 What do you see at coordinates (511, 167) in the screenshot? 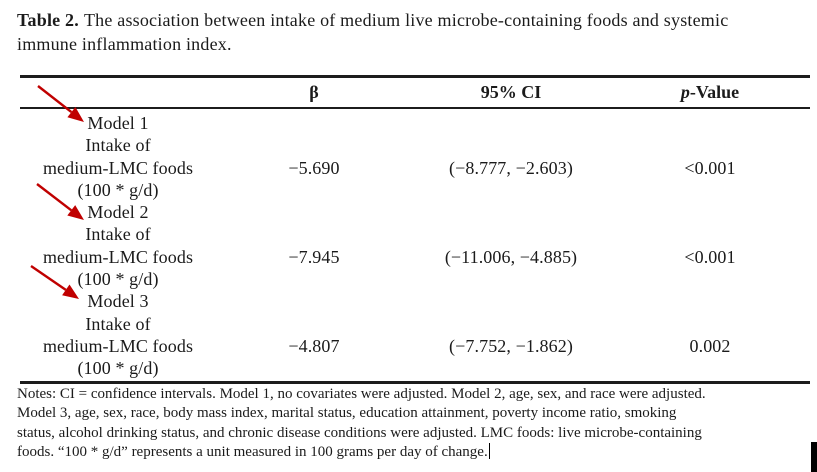
I see `model-1-ci: (−8.777, −2.603)` at bounding box center [511, 167].